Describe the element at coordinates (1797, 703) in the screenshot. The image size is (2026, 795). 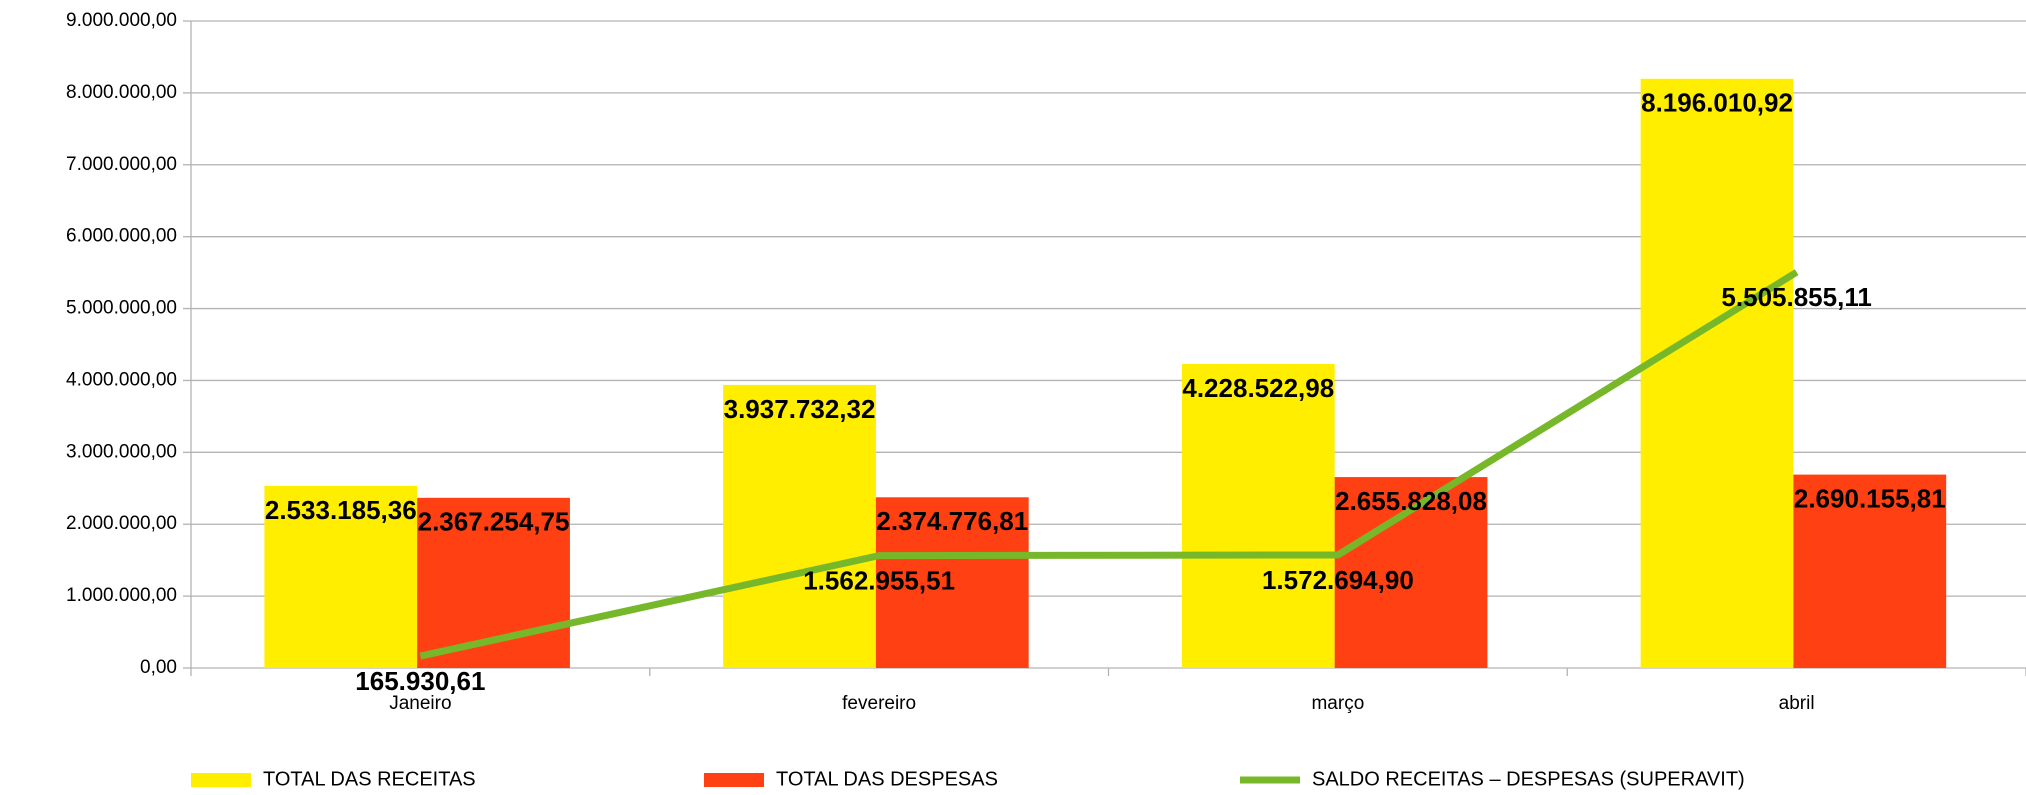
I see `x-tick-label: abril` at that location.